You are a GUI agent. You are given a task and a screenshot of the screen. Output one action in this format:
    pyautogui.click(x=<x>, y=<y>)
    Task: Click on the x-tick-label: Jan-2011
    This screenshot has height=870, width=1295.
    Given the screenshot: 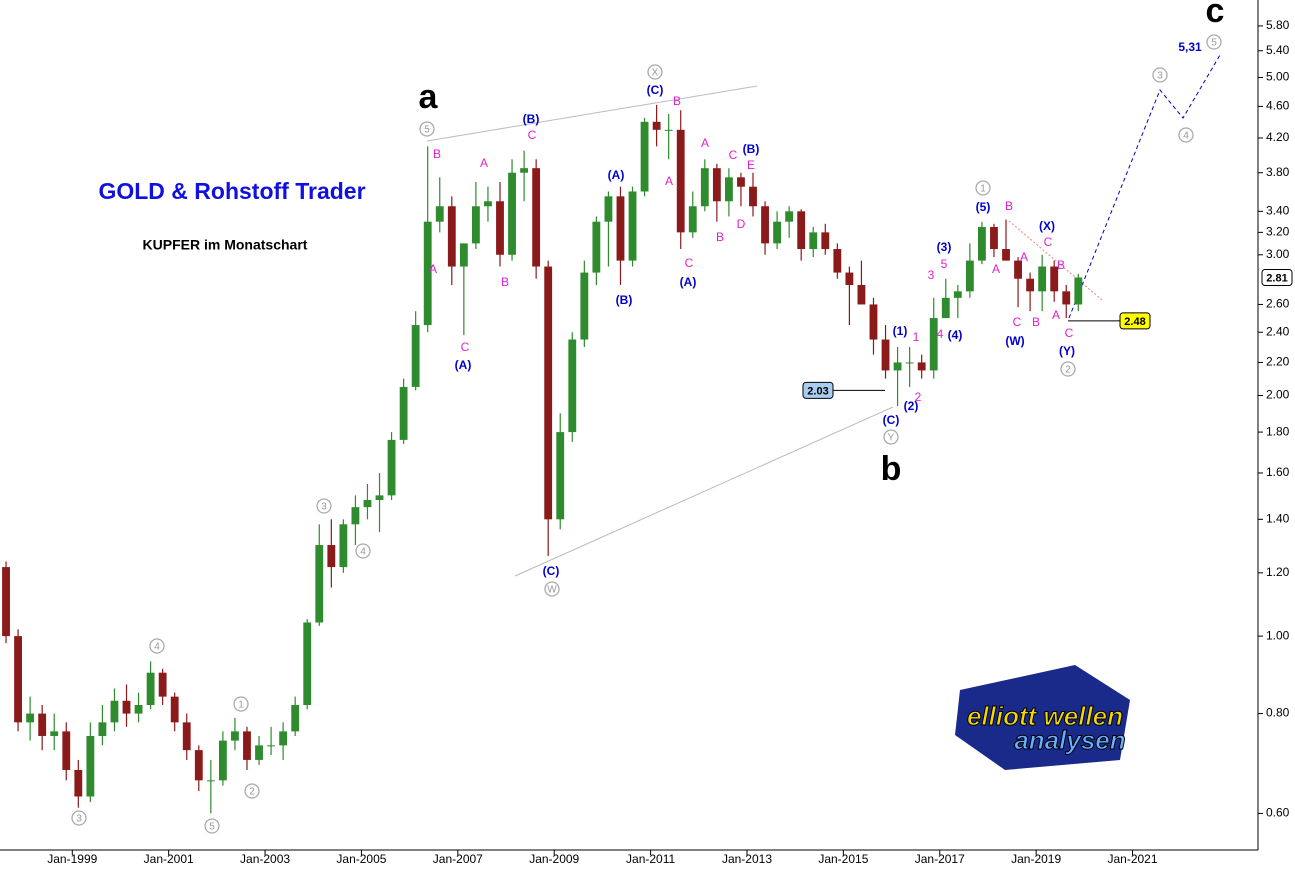 What is the action you would take?
    pyautogui.click(x=650, y=859)
    